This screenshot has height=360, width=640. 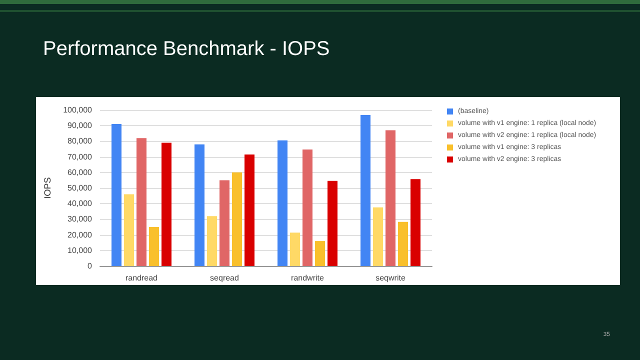 I want to click on y-tick-label: 20,000, so click(x=80, y=235).